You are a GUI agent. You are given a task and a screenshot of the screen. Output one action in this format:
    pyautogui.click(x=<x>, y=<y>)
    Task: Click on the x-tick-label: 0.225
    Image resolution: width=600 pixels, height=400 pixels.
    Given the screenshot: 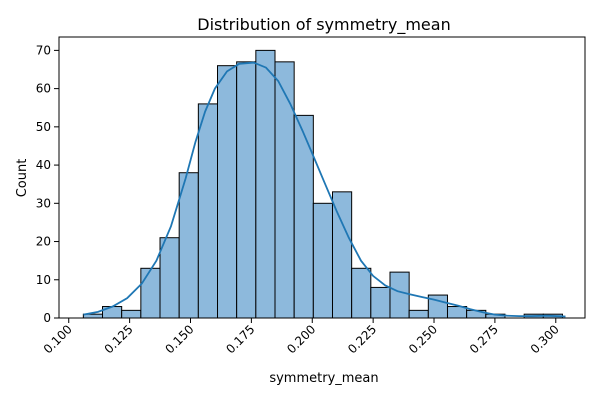 What is the action you would take?
    pyautogui.click(x=362, y=339)
    